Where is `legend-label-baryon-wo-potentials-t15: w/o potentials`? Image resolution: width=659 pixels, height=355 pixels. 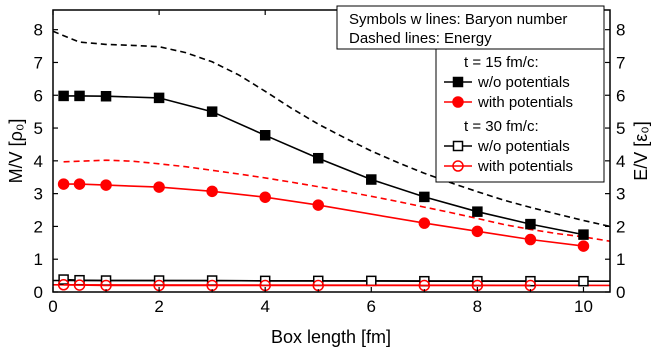
legend-label-baryon-wo-potentials-t15: w/o potentials is located at coordinates (523, 82).